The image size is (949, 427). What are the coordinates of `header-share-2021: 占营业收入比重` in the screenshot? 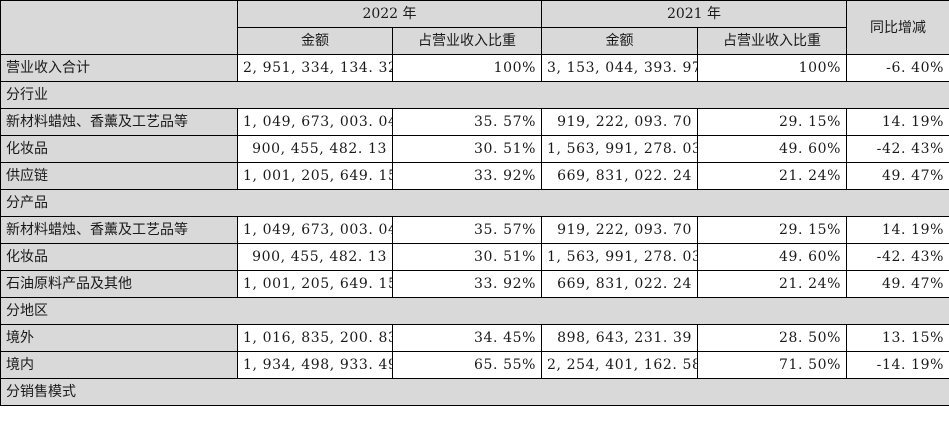 It's located at (772, 41).